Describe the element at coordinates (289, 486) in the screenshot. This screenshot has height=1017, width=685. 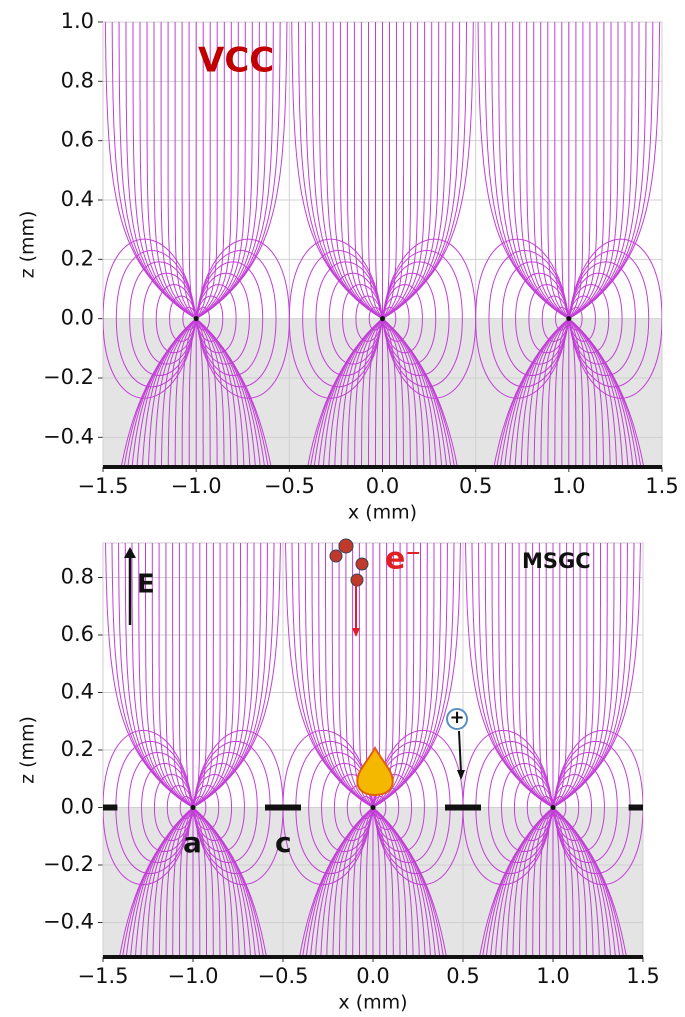
I see `x-tick-label: −0.5` at that location.